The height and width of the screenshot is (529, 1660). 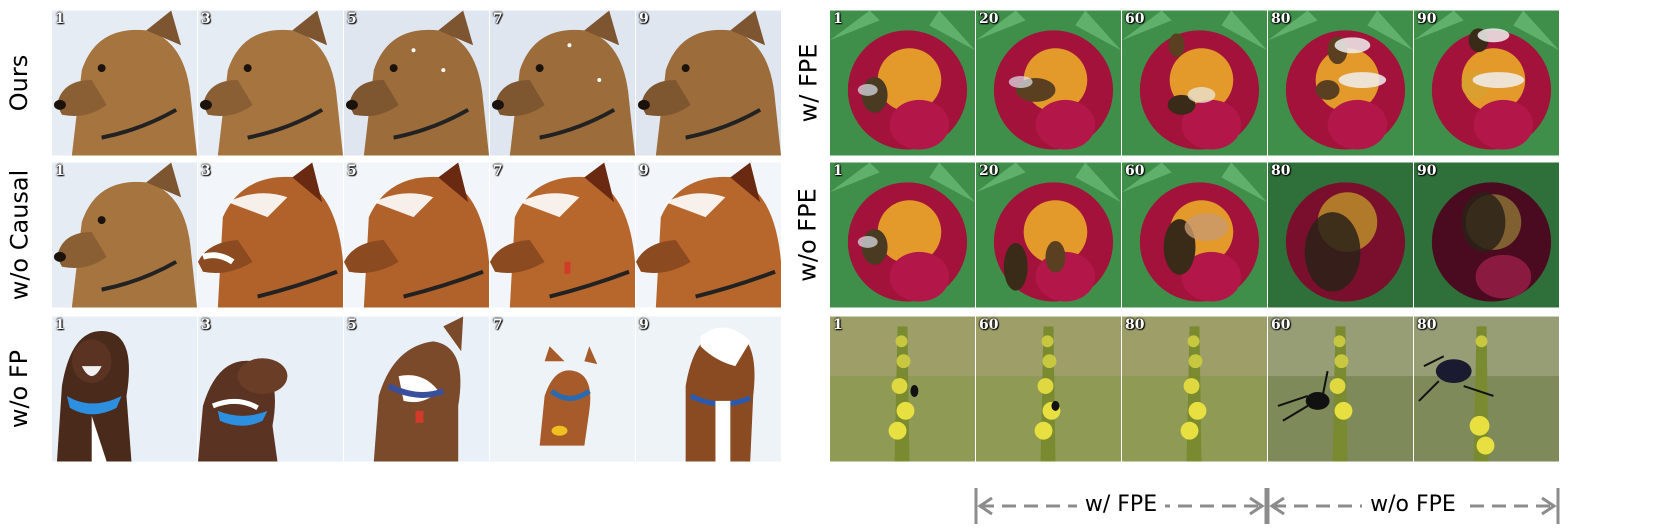 I want to click on bracket-without-fpe: w/o FPE, so click(x=1413, y=506).